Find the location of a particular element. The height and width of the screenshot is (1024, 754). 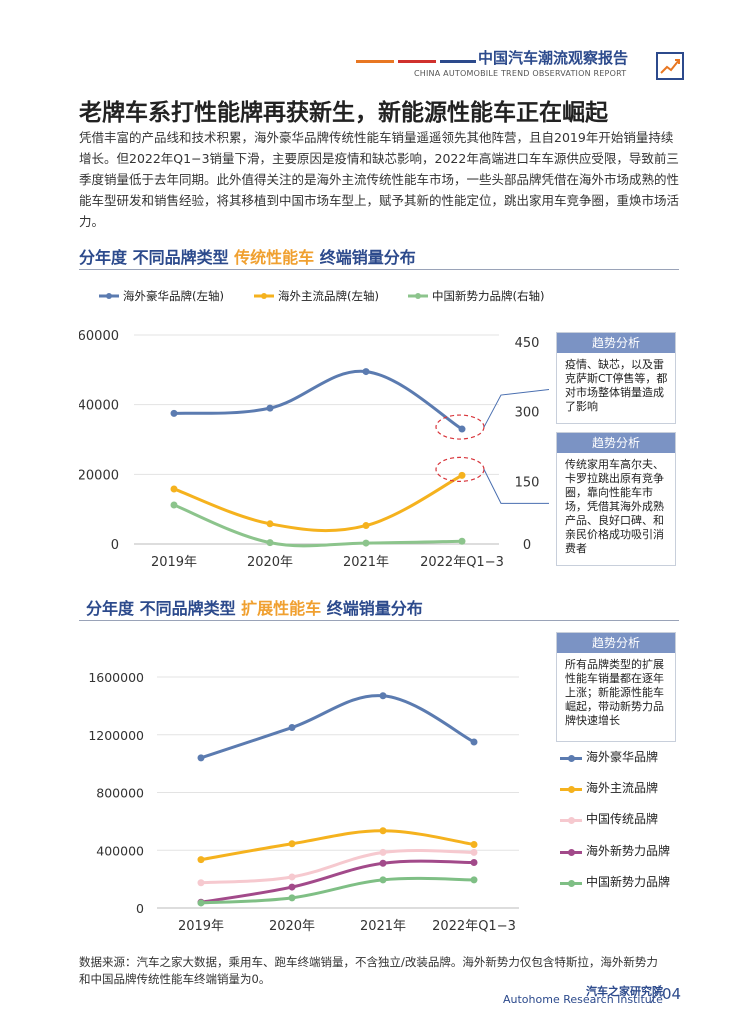

chart1-right-tick: 450 is located at coordinates (527, 343).